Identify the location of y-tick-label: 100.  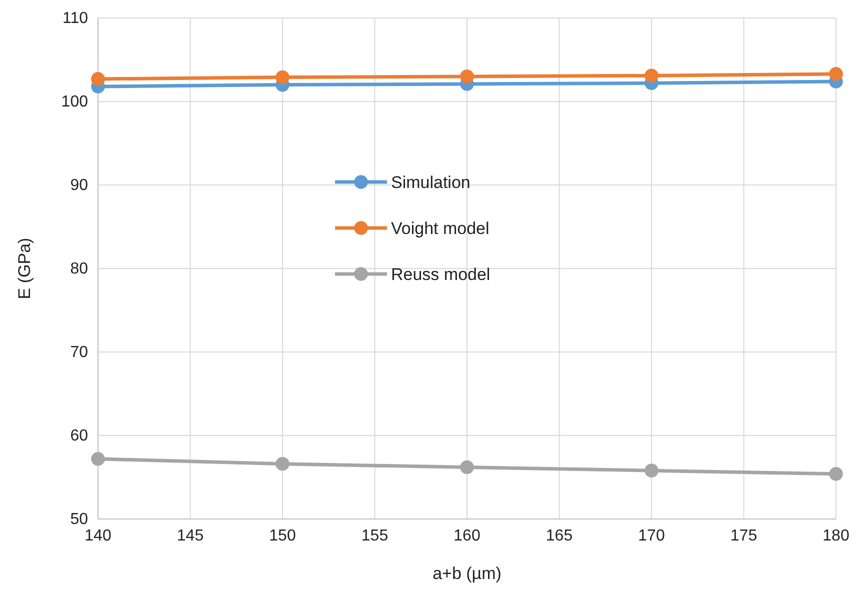
(74, 102).